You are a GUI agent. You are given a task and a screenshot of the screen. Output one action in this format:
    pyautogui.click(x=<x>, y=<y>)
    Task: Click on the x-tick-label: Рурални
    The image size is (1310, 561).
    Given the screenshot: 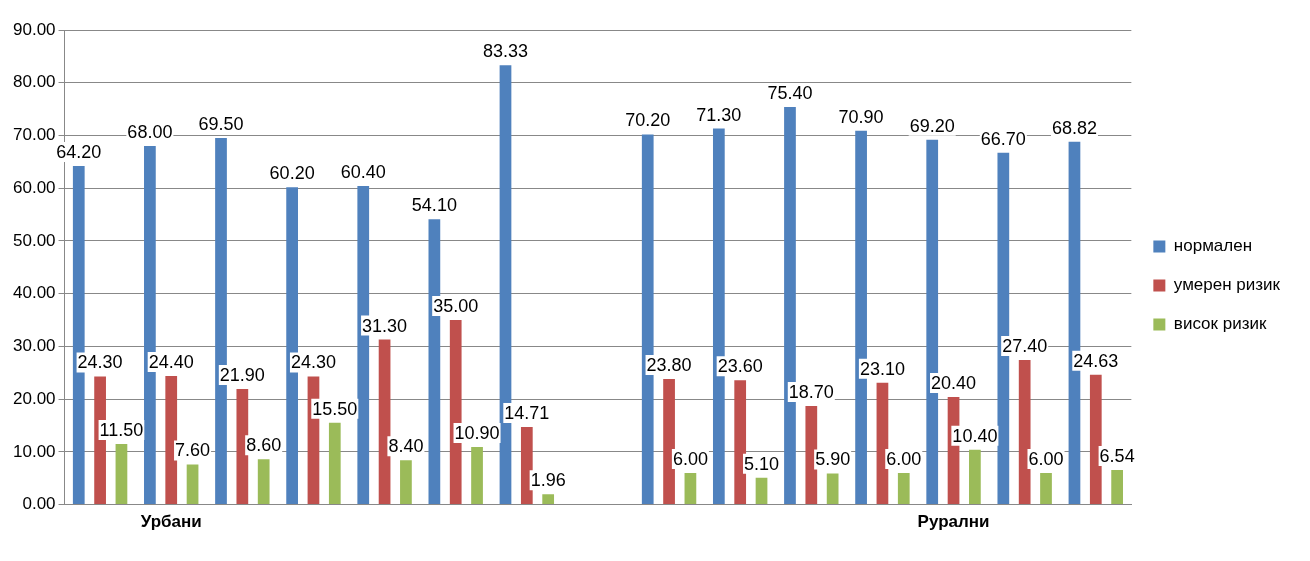 What is the action you would take?
    pyautogui.click(x=953, y=522)
    